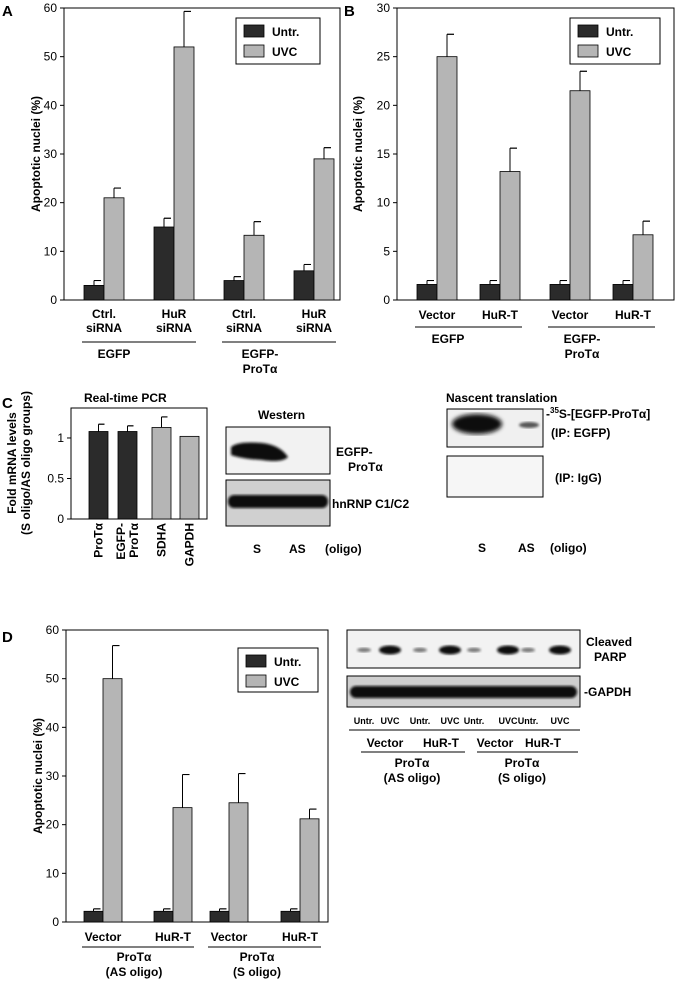 Image resolution: width=682 pixels, height=987 pixels. What do you see at coordinates (139, 463) in the screenshot?
I see `plot-frame-c` at bounding box center [139, 463].